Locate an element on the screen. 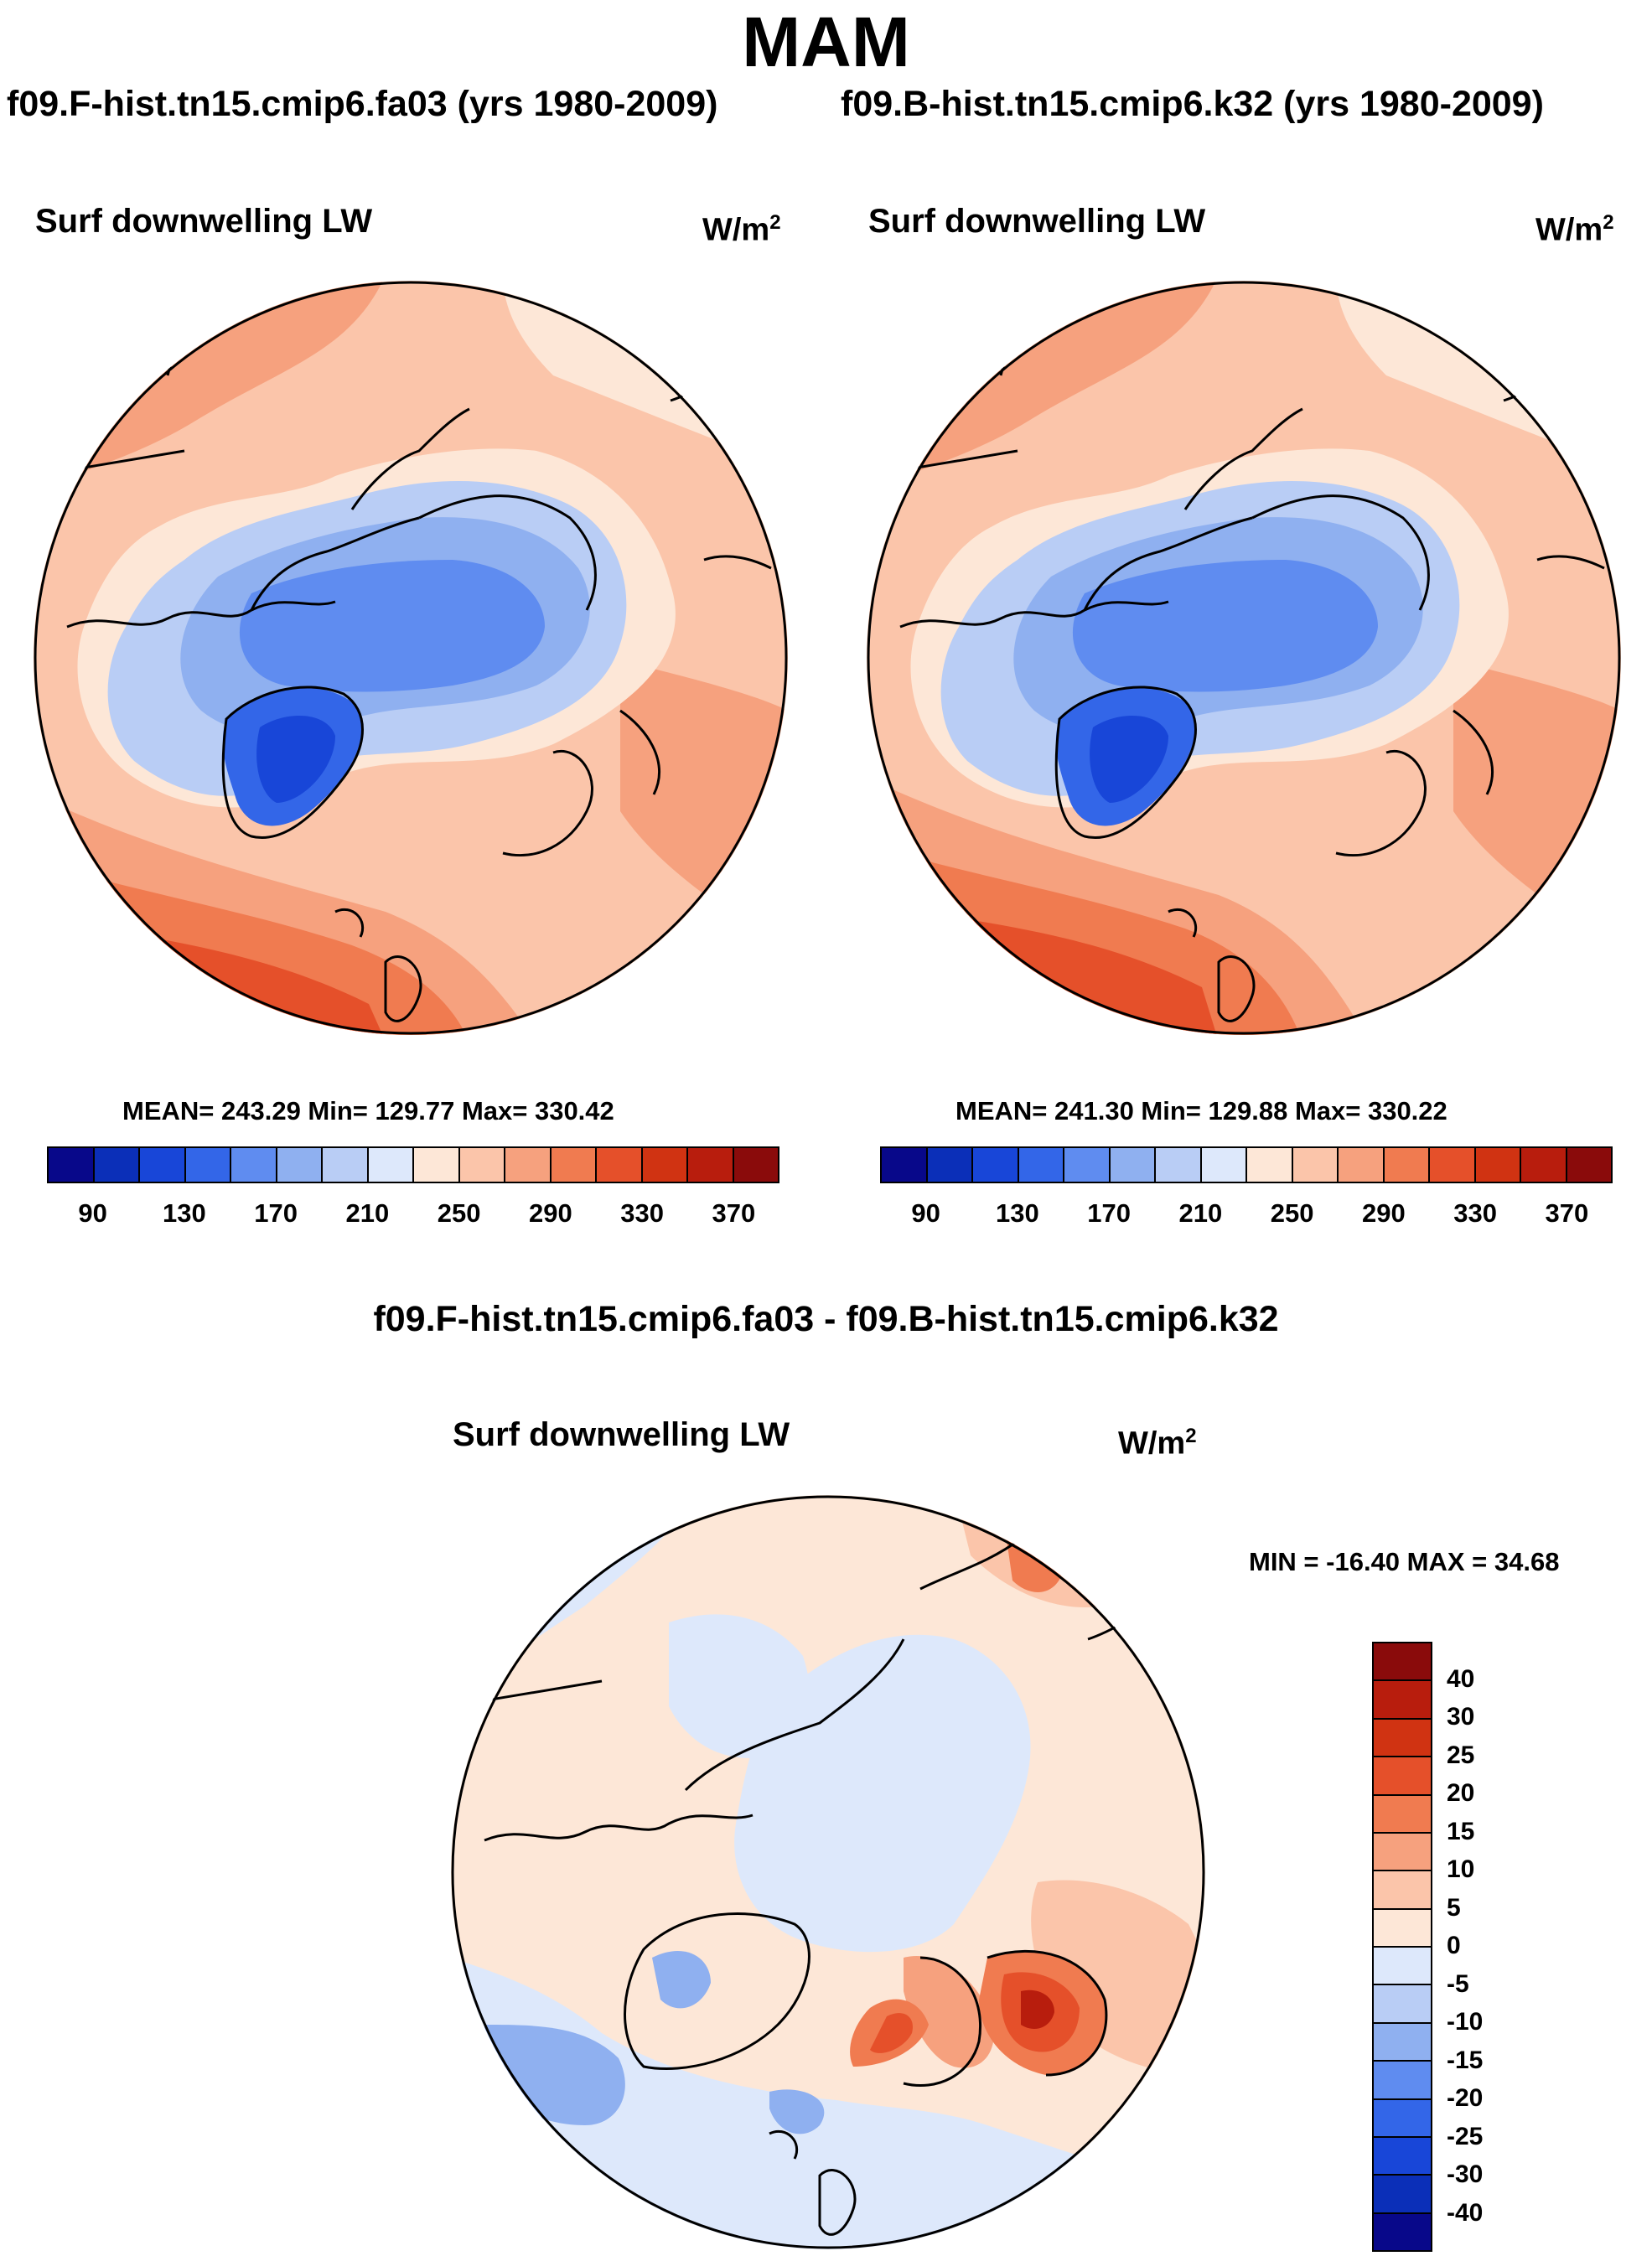 The height and width of the screenshot is (2256, 1652). colorbar-tick-label: 40 is located at coordinates (1461, 1678).